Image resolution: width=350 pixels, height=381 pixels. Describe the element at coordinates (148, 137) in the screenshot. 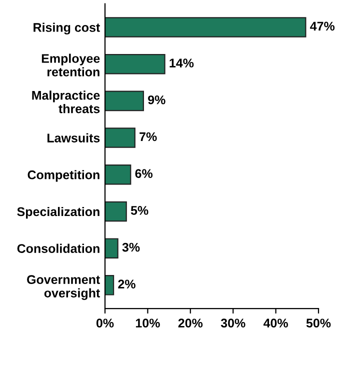

I see `data-label: 7%` at that location.